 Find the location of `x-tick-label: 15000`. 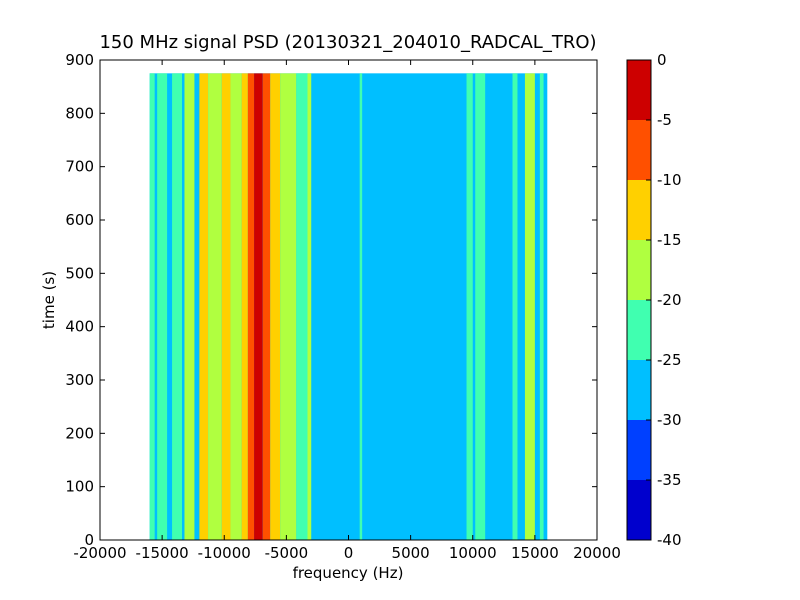

x-tick-label: 15000 is located at coordinates (535, 553).